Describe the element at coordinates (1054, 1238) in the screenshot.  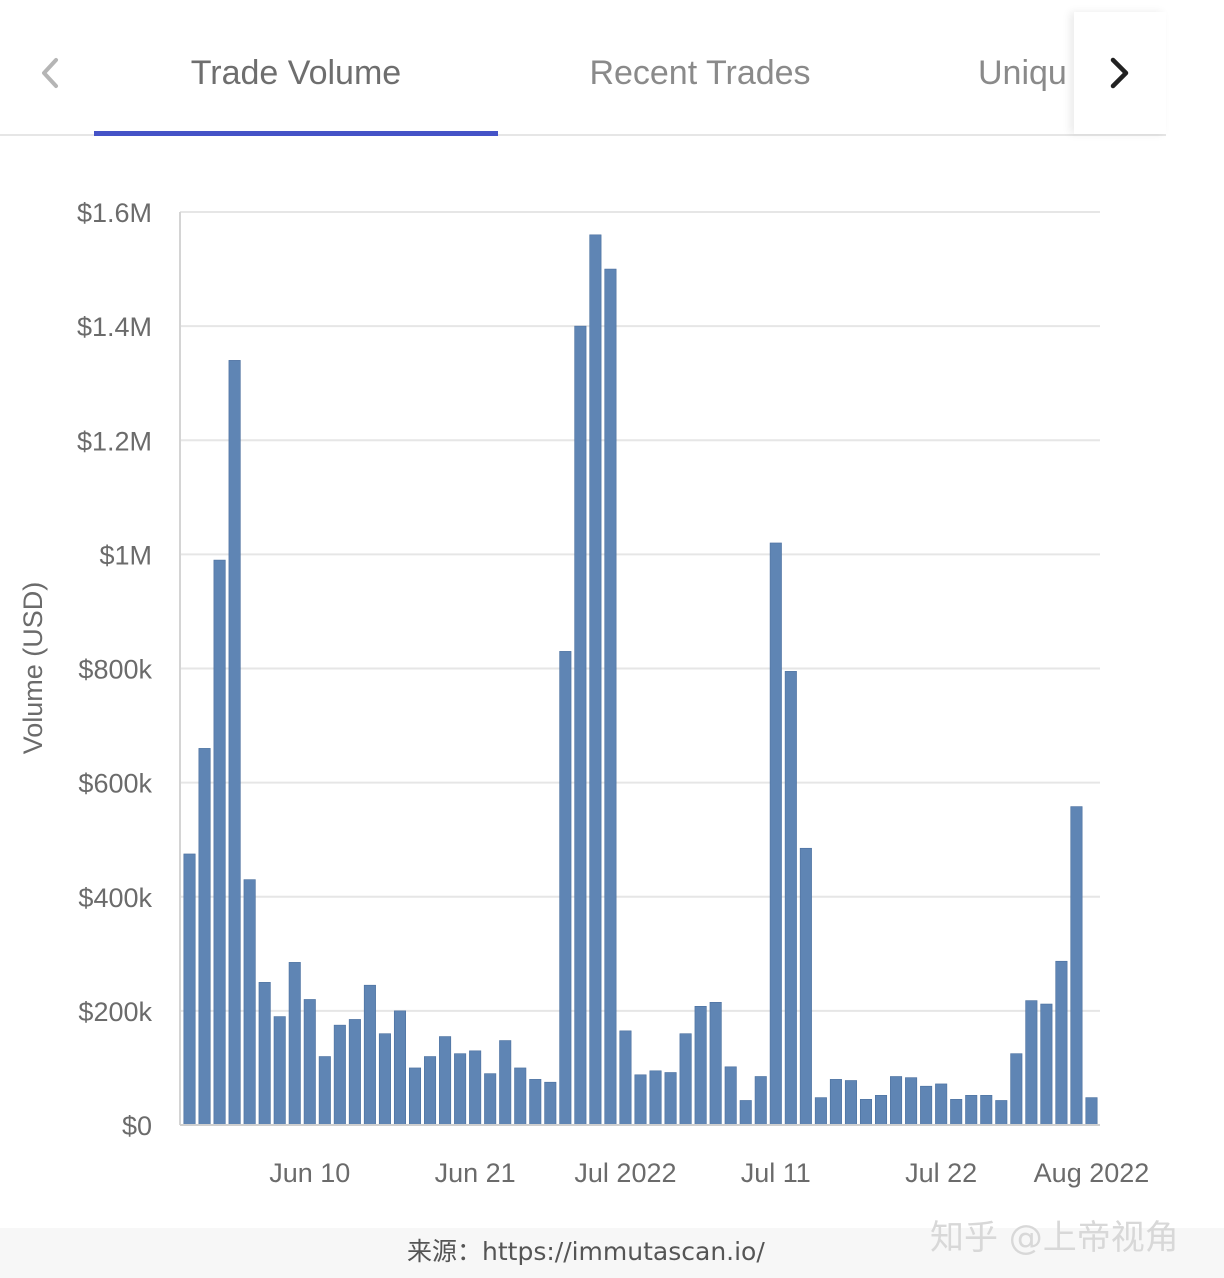
I see `watermark: 知乎 @上帝视角` at that location.